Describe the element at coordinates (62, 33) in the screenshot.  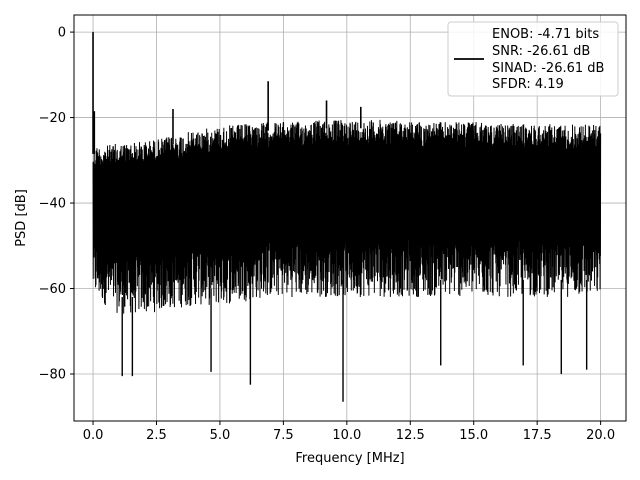
I see `y-tick-label: 0` at that location.